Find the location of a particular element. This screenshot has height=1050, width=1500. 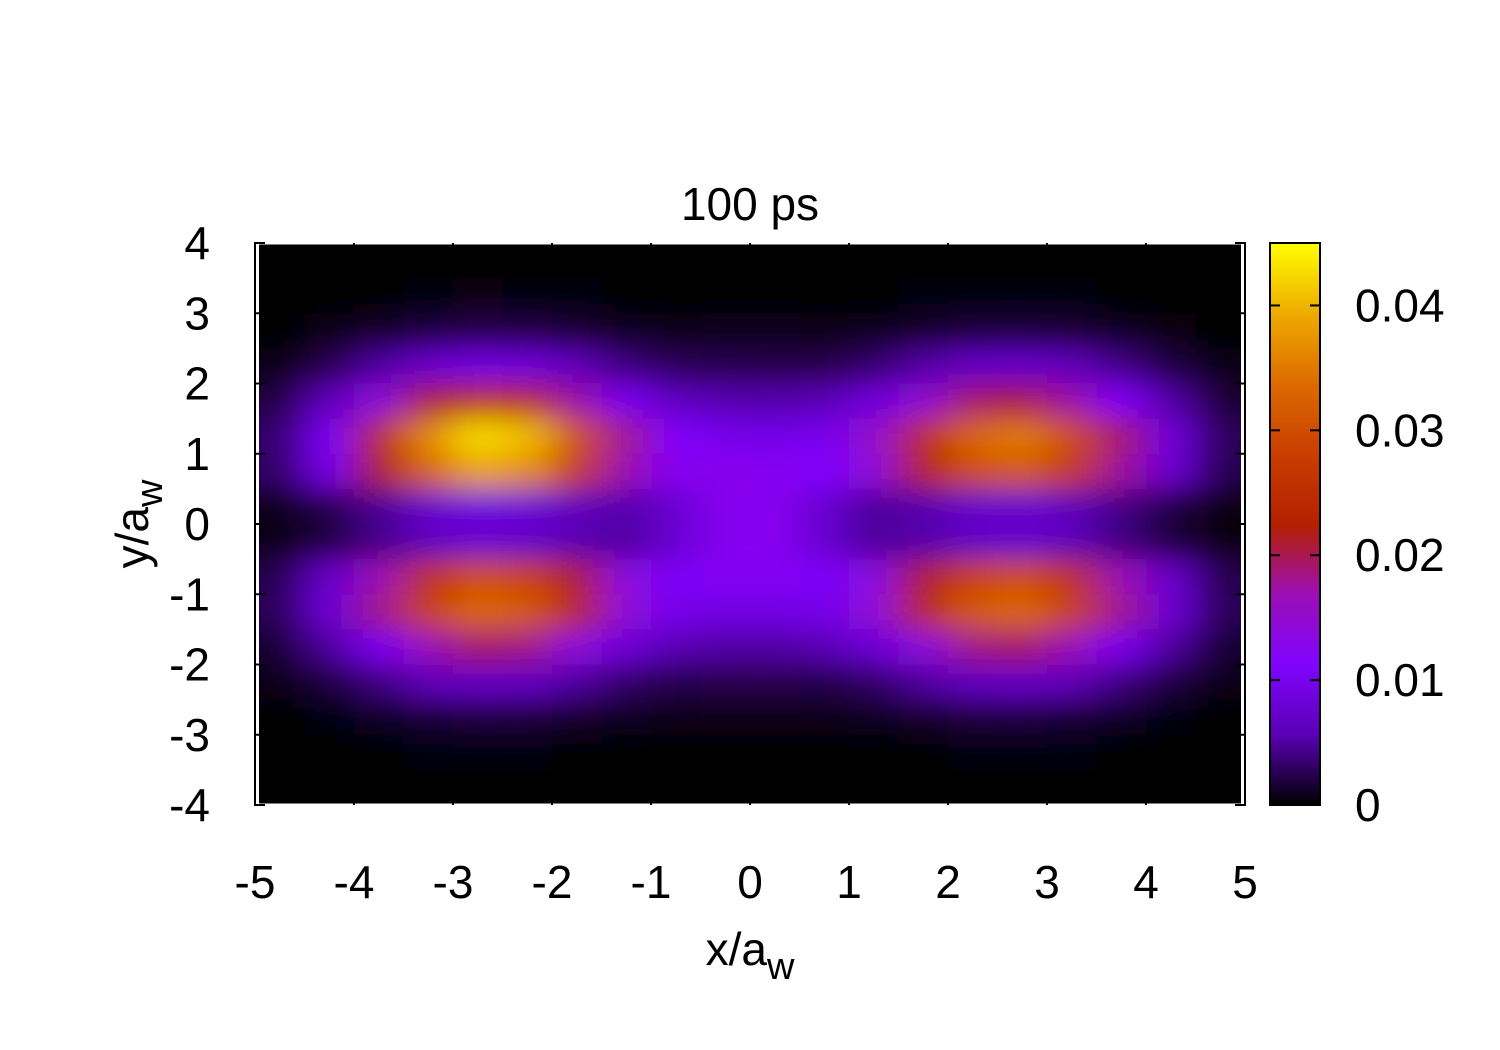

x-tick-label: 0 is located at coordinates (750, 882).